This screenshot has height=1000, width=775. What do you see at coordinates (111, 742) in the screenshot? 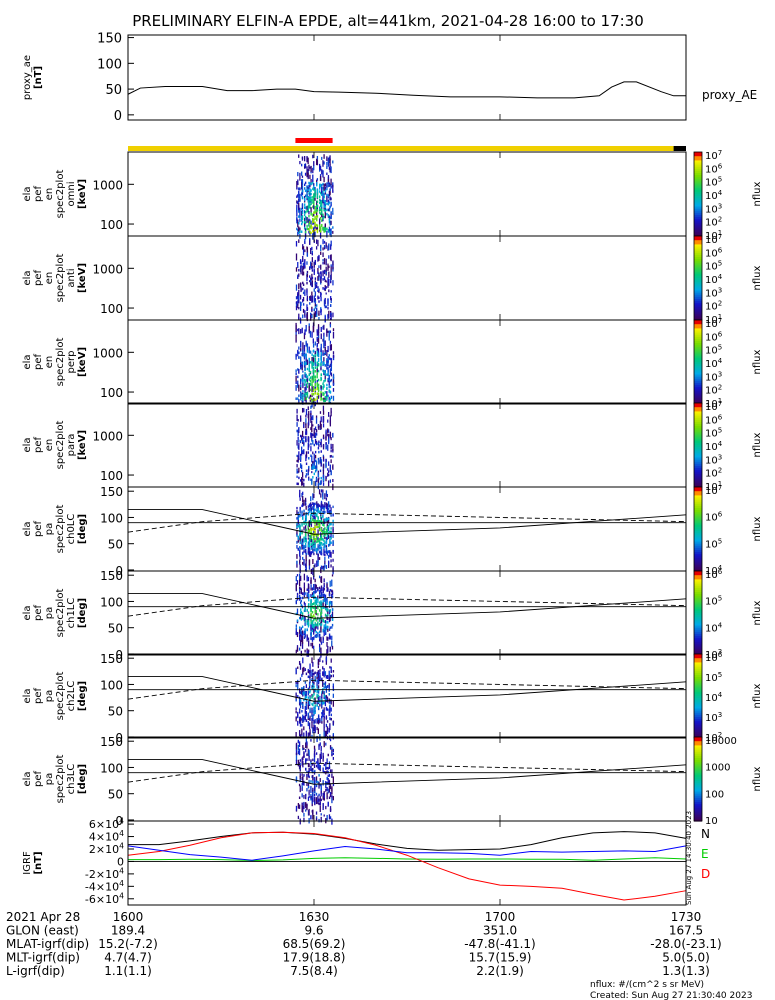
I see `y-tick-label: 150` at bounding box center [111, 742].